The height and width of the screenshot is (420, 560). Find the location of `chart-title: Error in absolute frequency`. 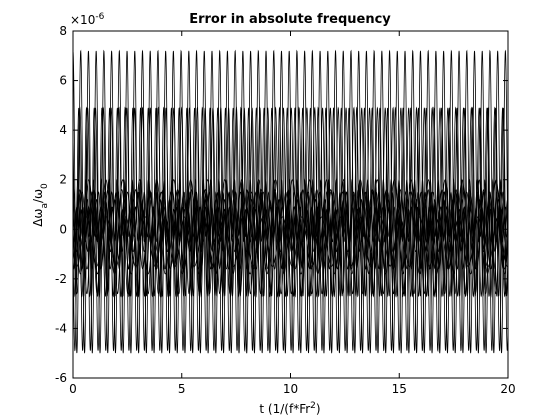

chart-title: Error in absolute frequency is located at coordinates (290, 19).